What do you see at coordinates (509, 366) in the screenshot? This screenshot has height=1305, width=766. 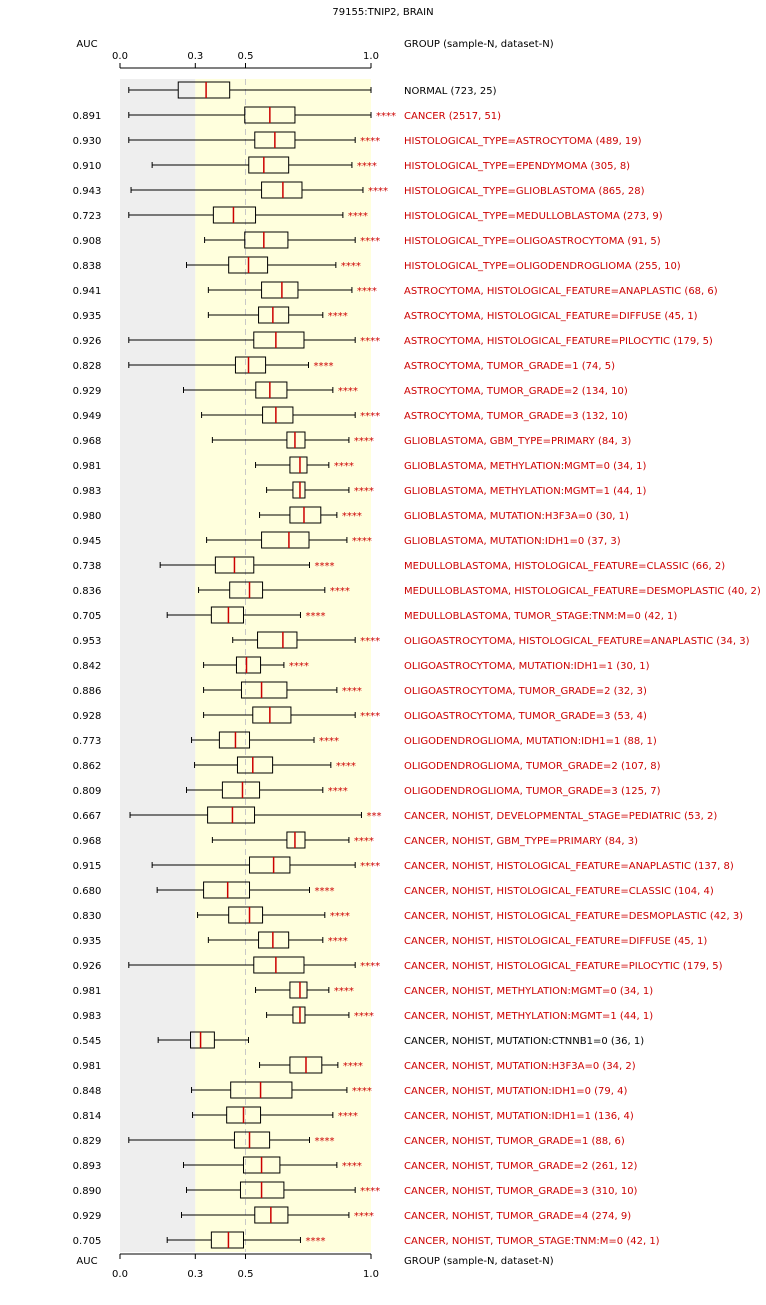 I see `group-label: ASTROCYTOMA, TUMOR_GRADE=1 (74, 5)` at bounding box center [509, 366].